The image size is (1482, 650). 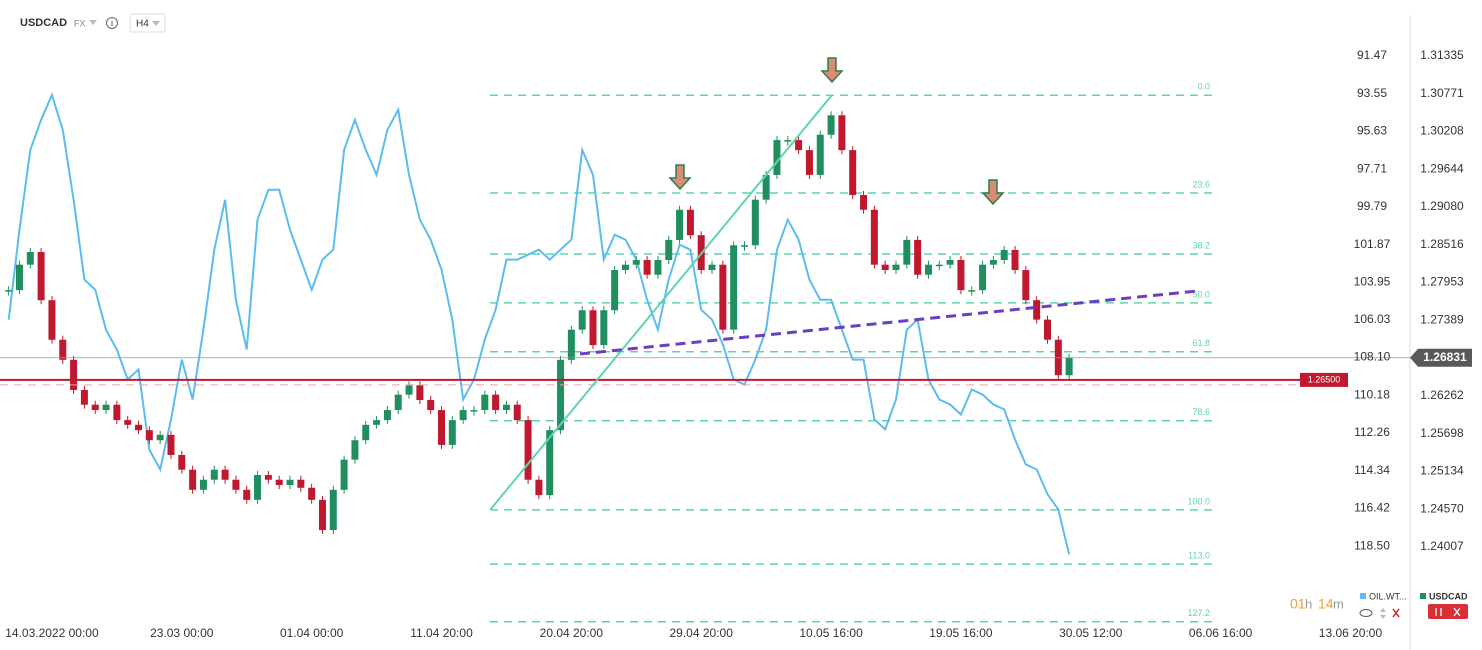 I want to click on fib-label: 127.2, so click(x=1198, y=613).